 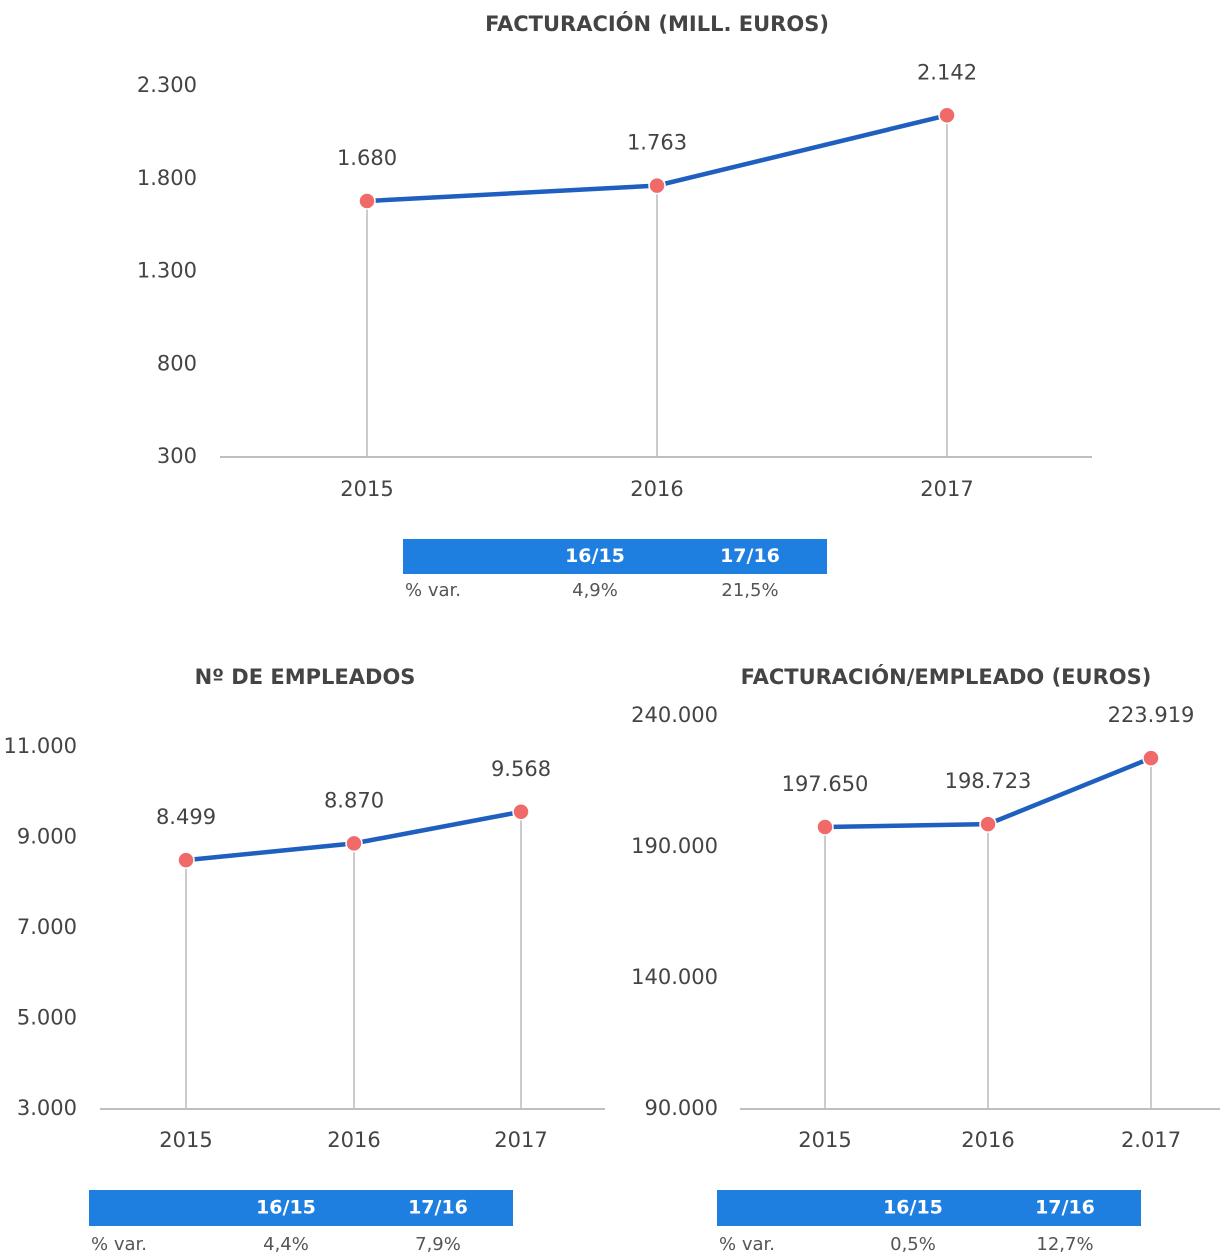 What do you see at coordinates (47, 927) in the screenshot?
I see `y-tick-label: 7.000` at bounding box center [47, 927].